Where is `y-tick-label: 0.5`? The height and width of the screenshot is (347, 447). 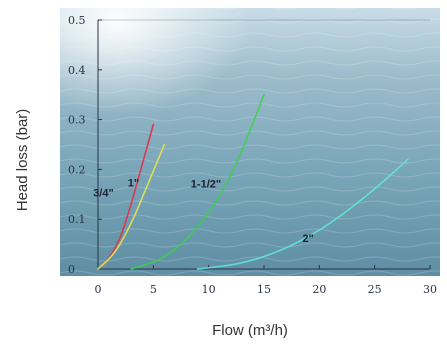 y-tick-label: 0.5 is located at coordinates (77, 20).